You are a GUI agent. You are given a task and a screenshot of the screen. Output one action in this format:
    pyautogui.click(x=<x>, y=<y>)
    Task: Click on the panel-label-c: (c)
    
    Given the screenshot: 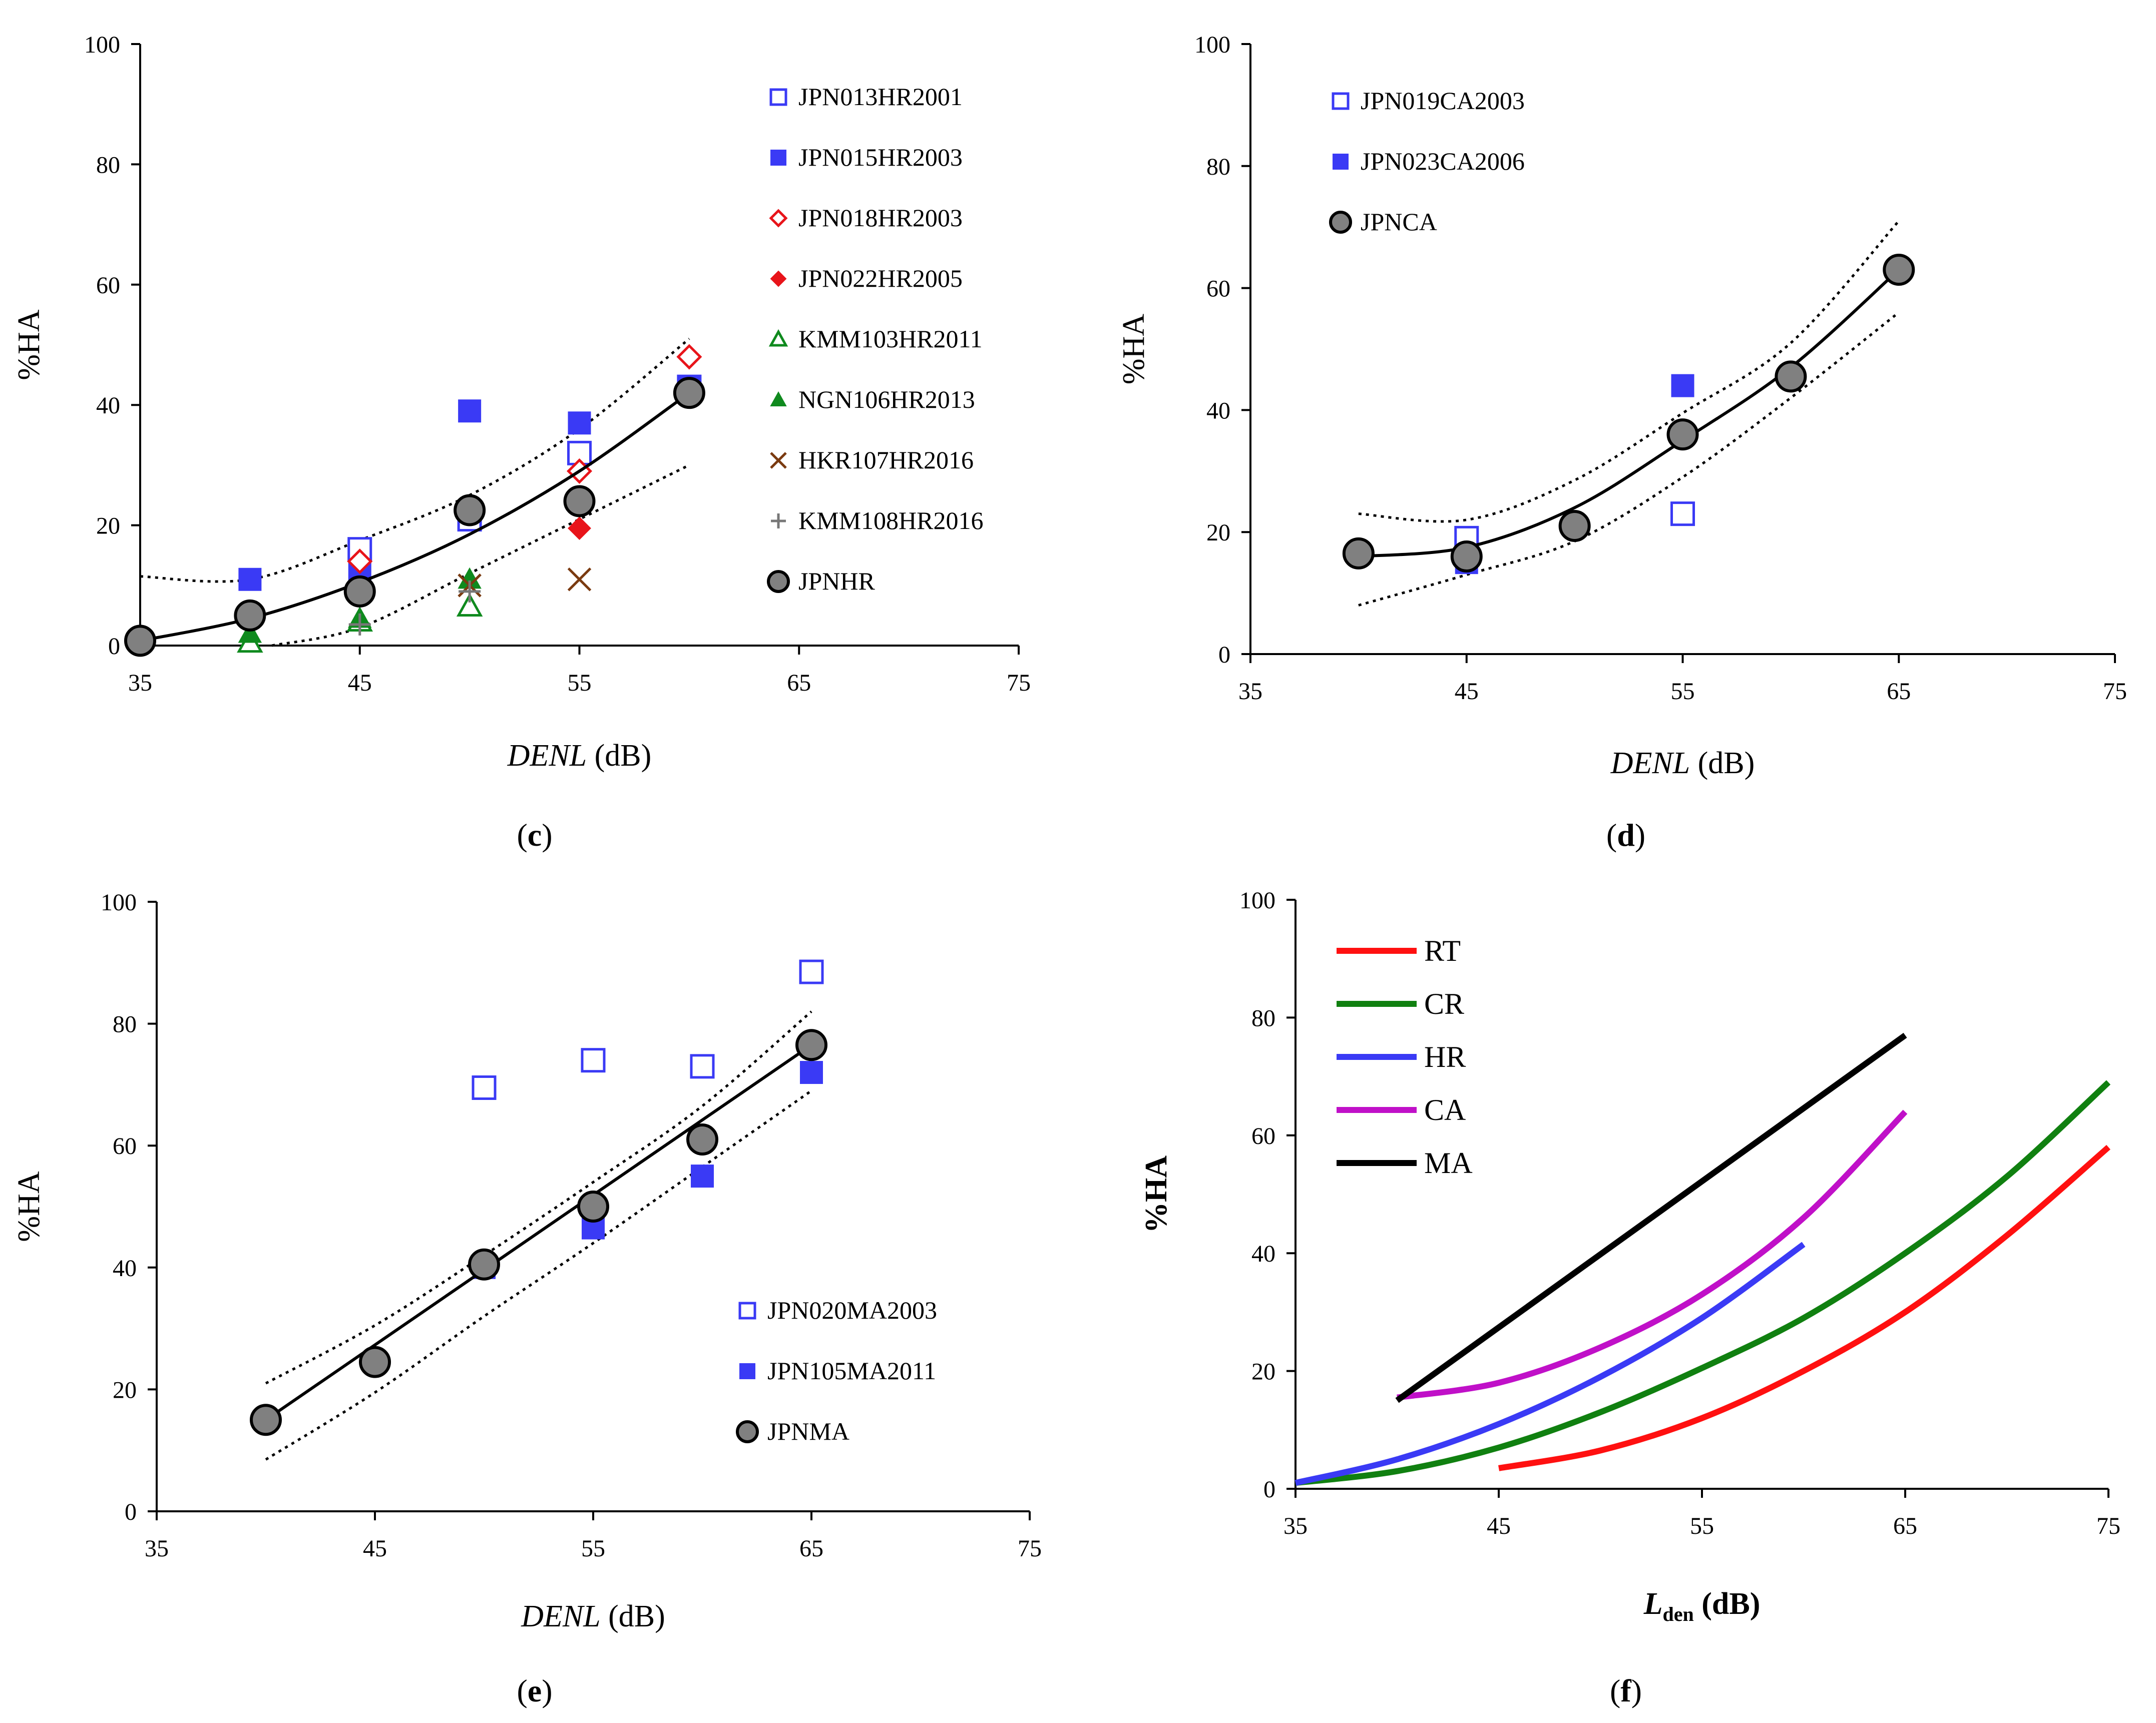 What is the action you would take?
    pyautogui.click(x=534, y=835)
    